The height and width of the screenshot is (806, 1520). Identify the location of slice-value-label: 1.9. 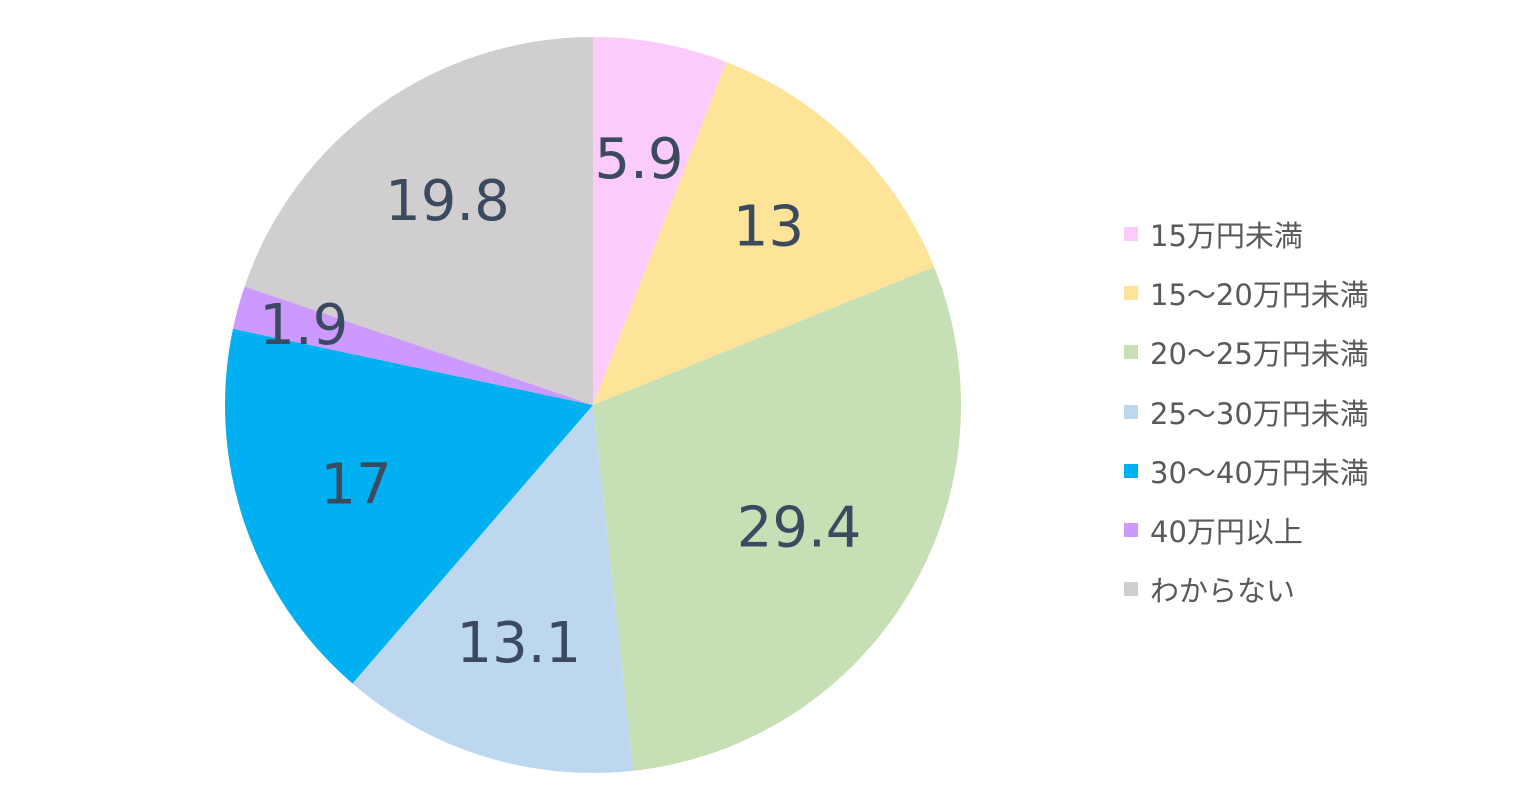
(303, 325).